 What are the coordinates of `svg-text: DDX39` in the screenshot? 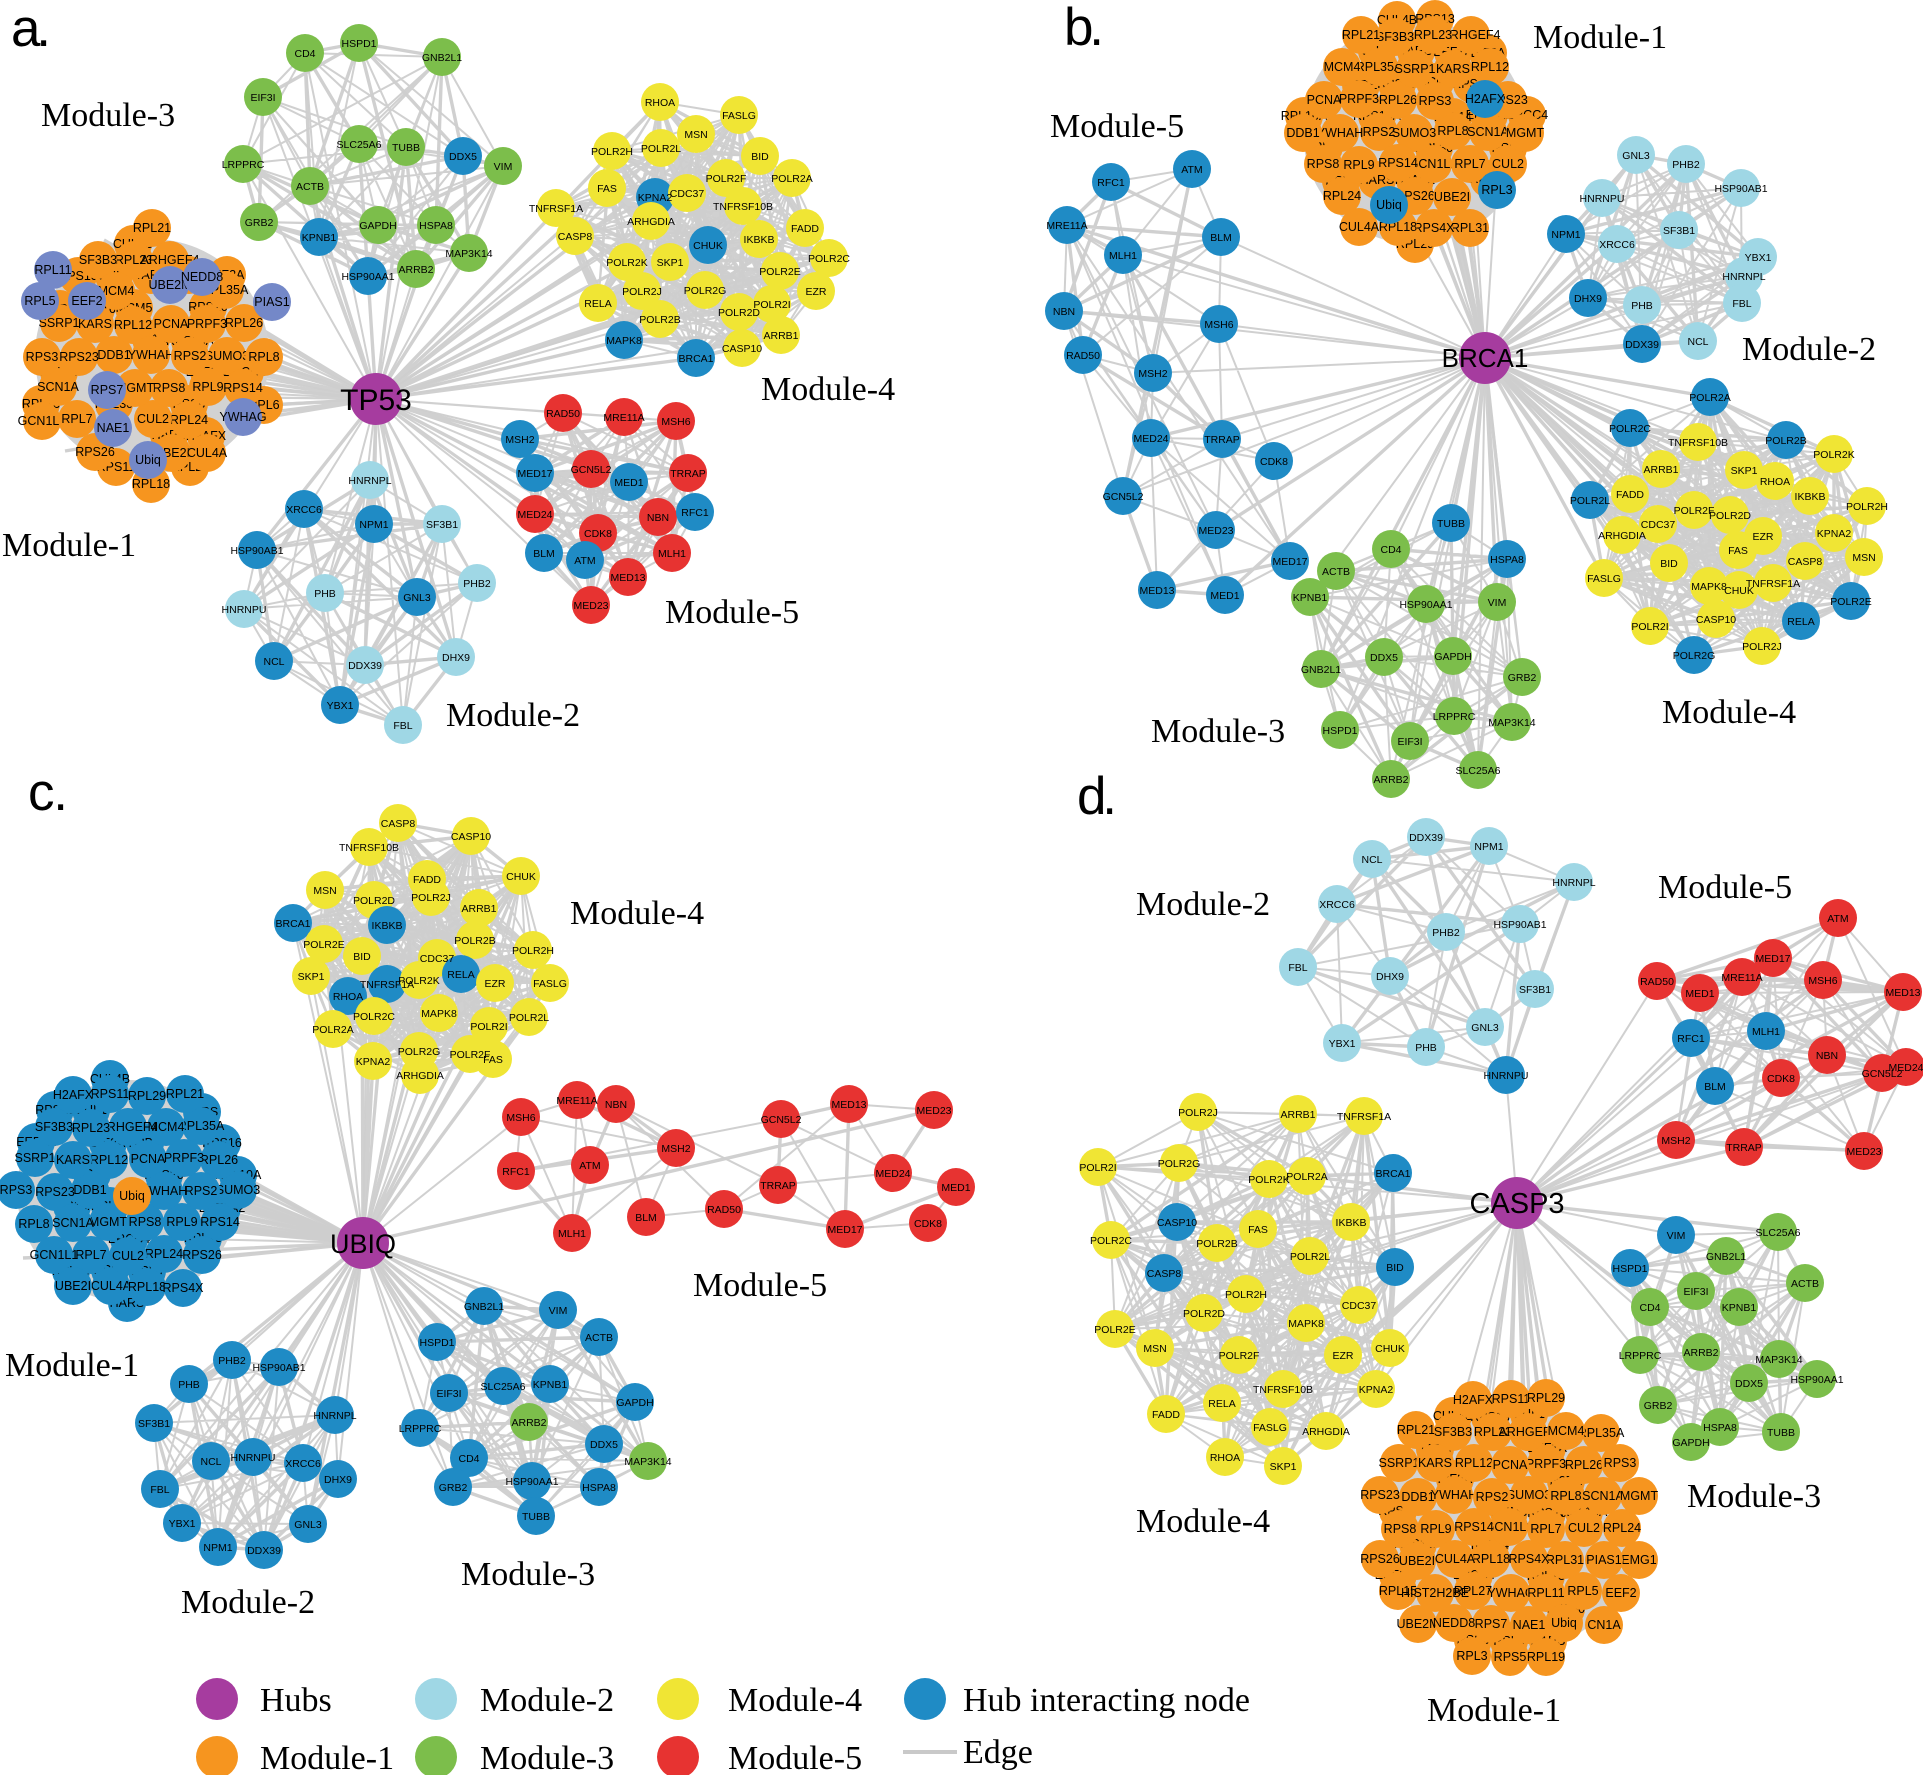 It's located at (264, 1551).